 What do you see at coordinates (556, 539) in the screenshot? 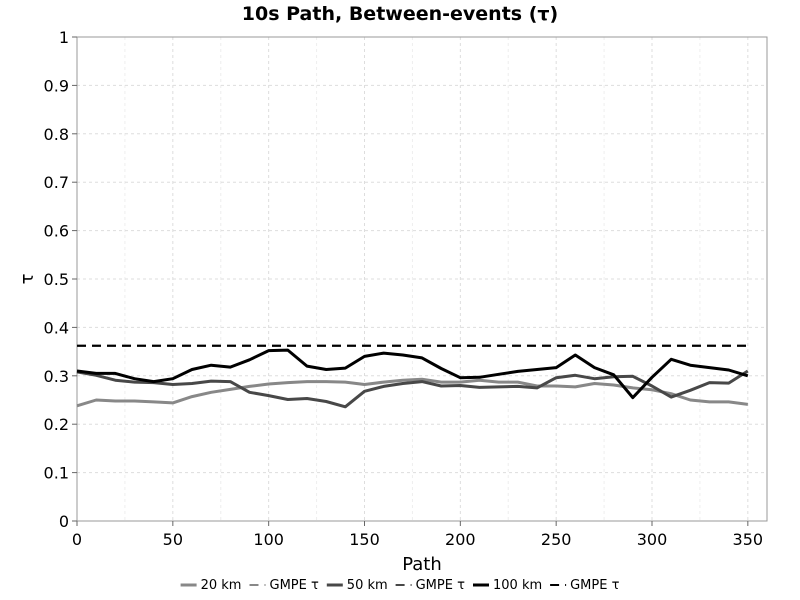
I see `x-tick-label: 250` at bounding box center [556, 539].